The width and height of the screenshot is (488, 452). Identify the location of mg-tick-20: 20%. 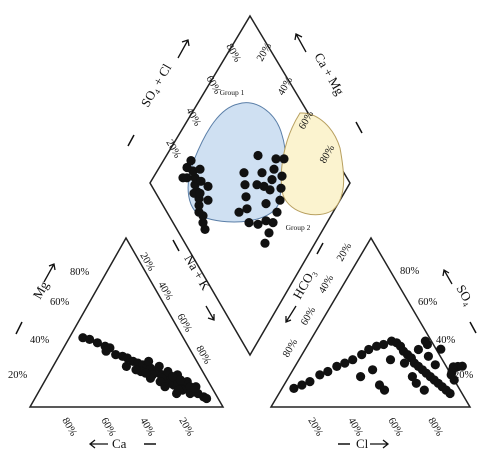
(18, 375).